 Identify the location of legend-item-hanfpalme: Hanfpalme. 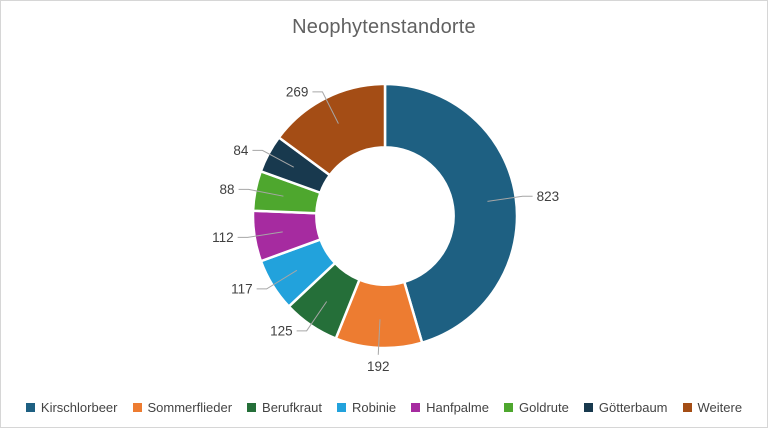
(450, 407).